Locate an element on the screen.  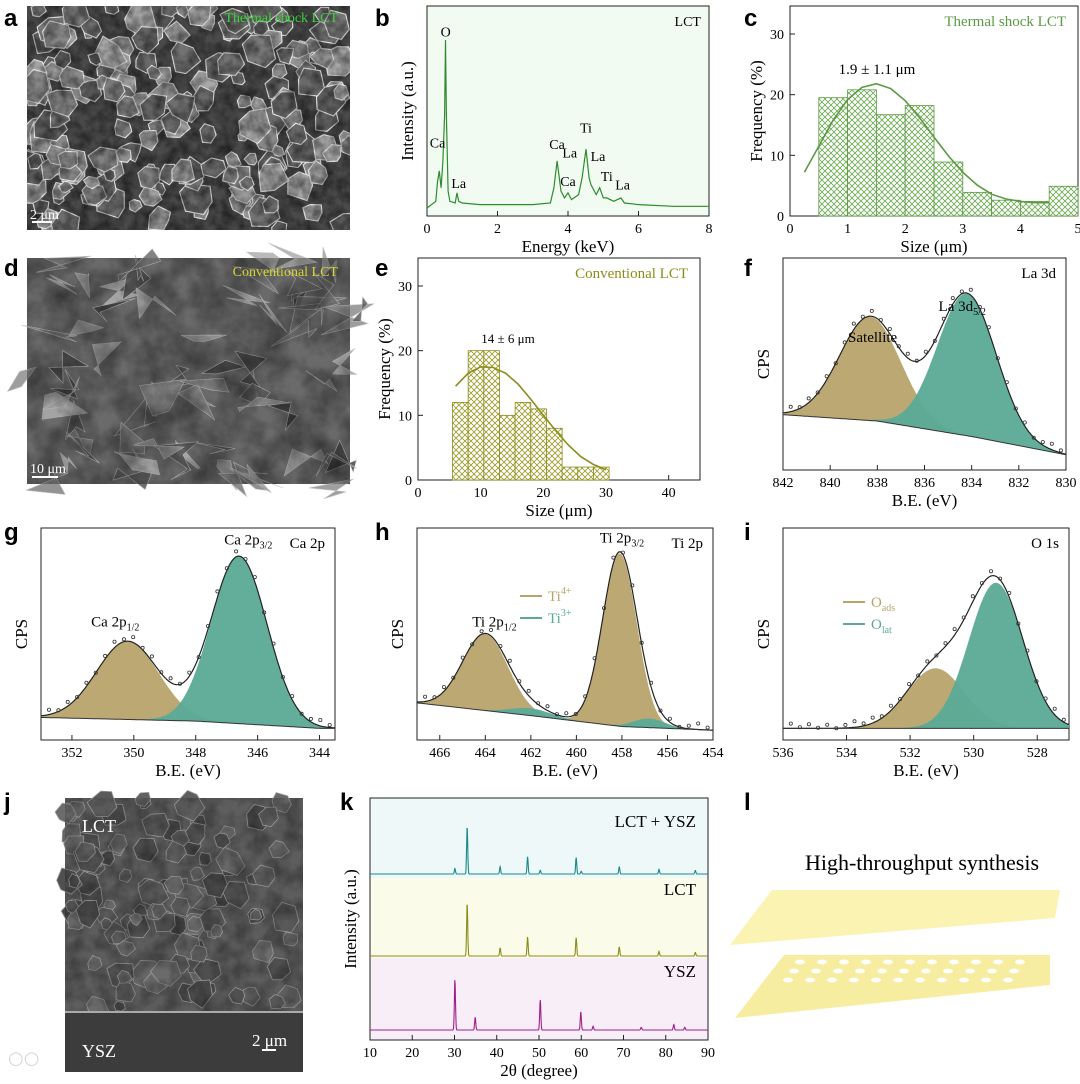
x-axis-label: Size (μm) is located at coordinates (933, 246).